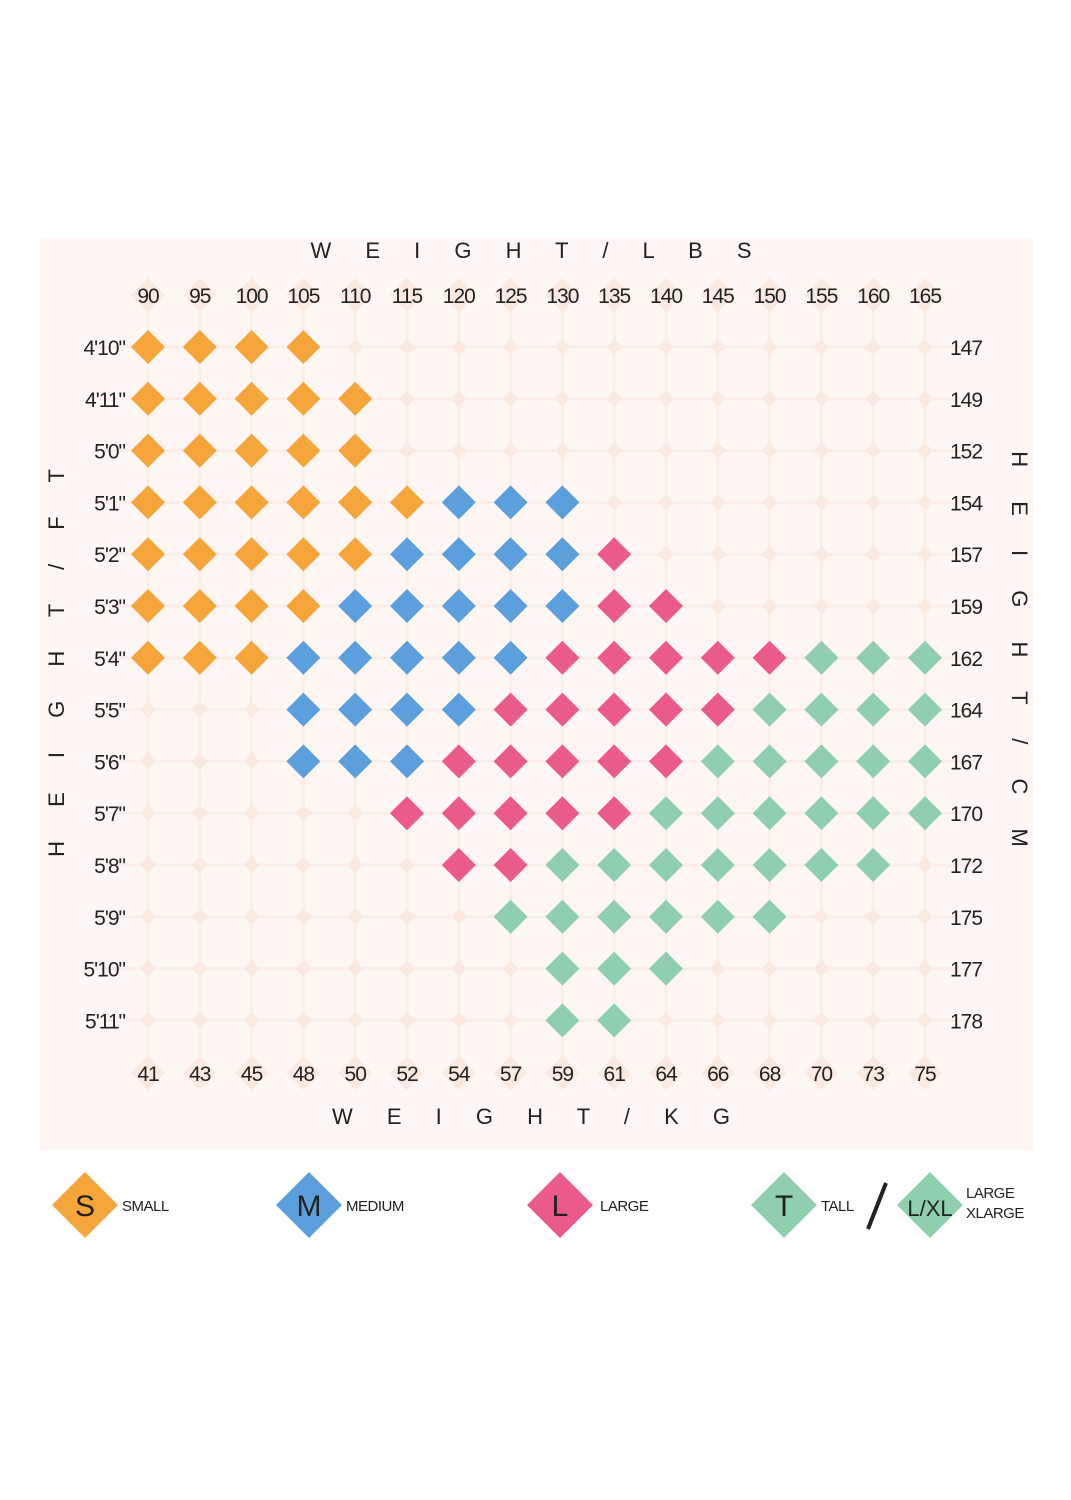  I want to click on x-tick-kg: 70, so click(822, 1074).